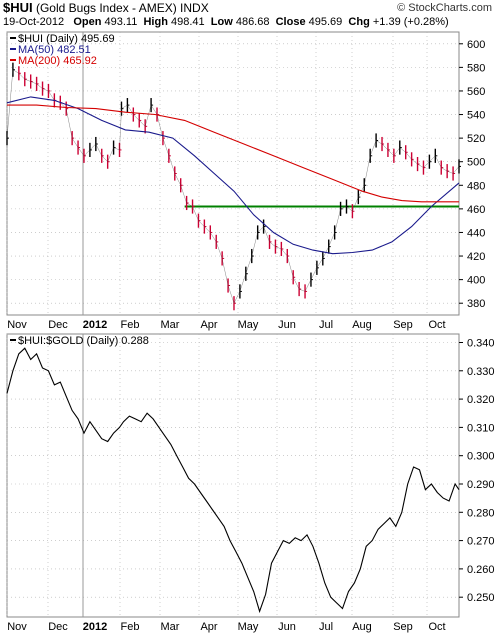 The width and height of the screenshot is (496, 634). Describe the element at coordinates (476, 68) in the screenshot. I see `y-tick-label: 580` at that location.